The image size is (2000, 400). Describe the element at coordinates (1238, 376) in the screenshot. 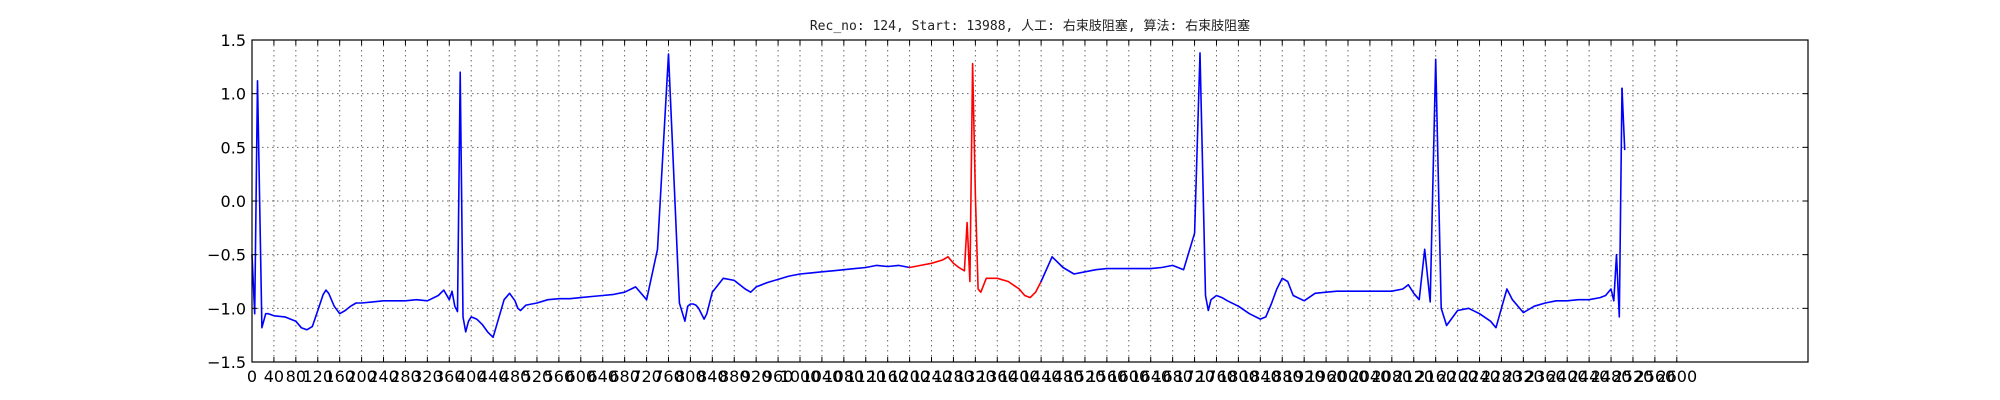

I see `x-tick-label: 1800` at that location.